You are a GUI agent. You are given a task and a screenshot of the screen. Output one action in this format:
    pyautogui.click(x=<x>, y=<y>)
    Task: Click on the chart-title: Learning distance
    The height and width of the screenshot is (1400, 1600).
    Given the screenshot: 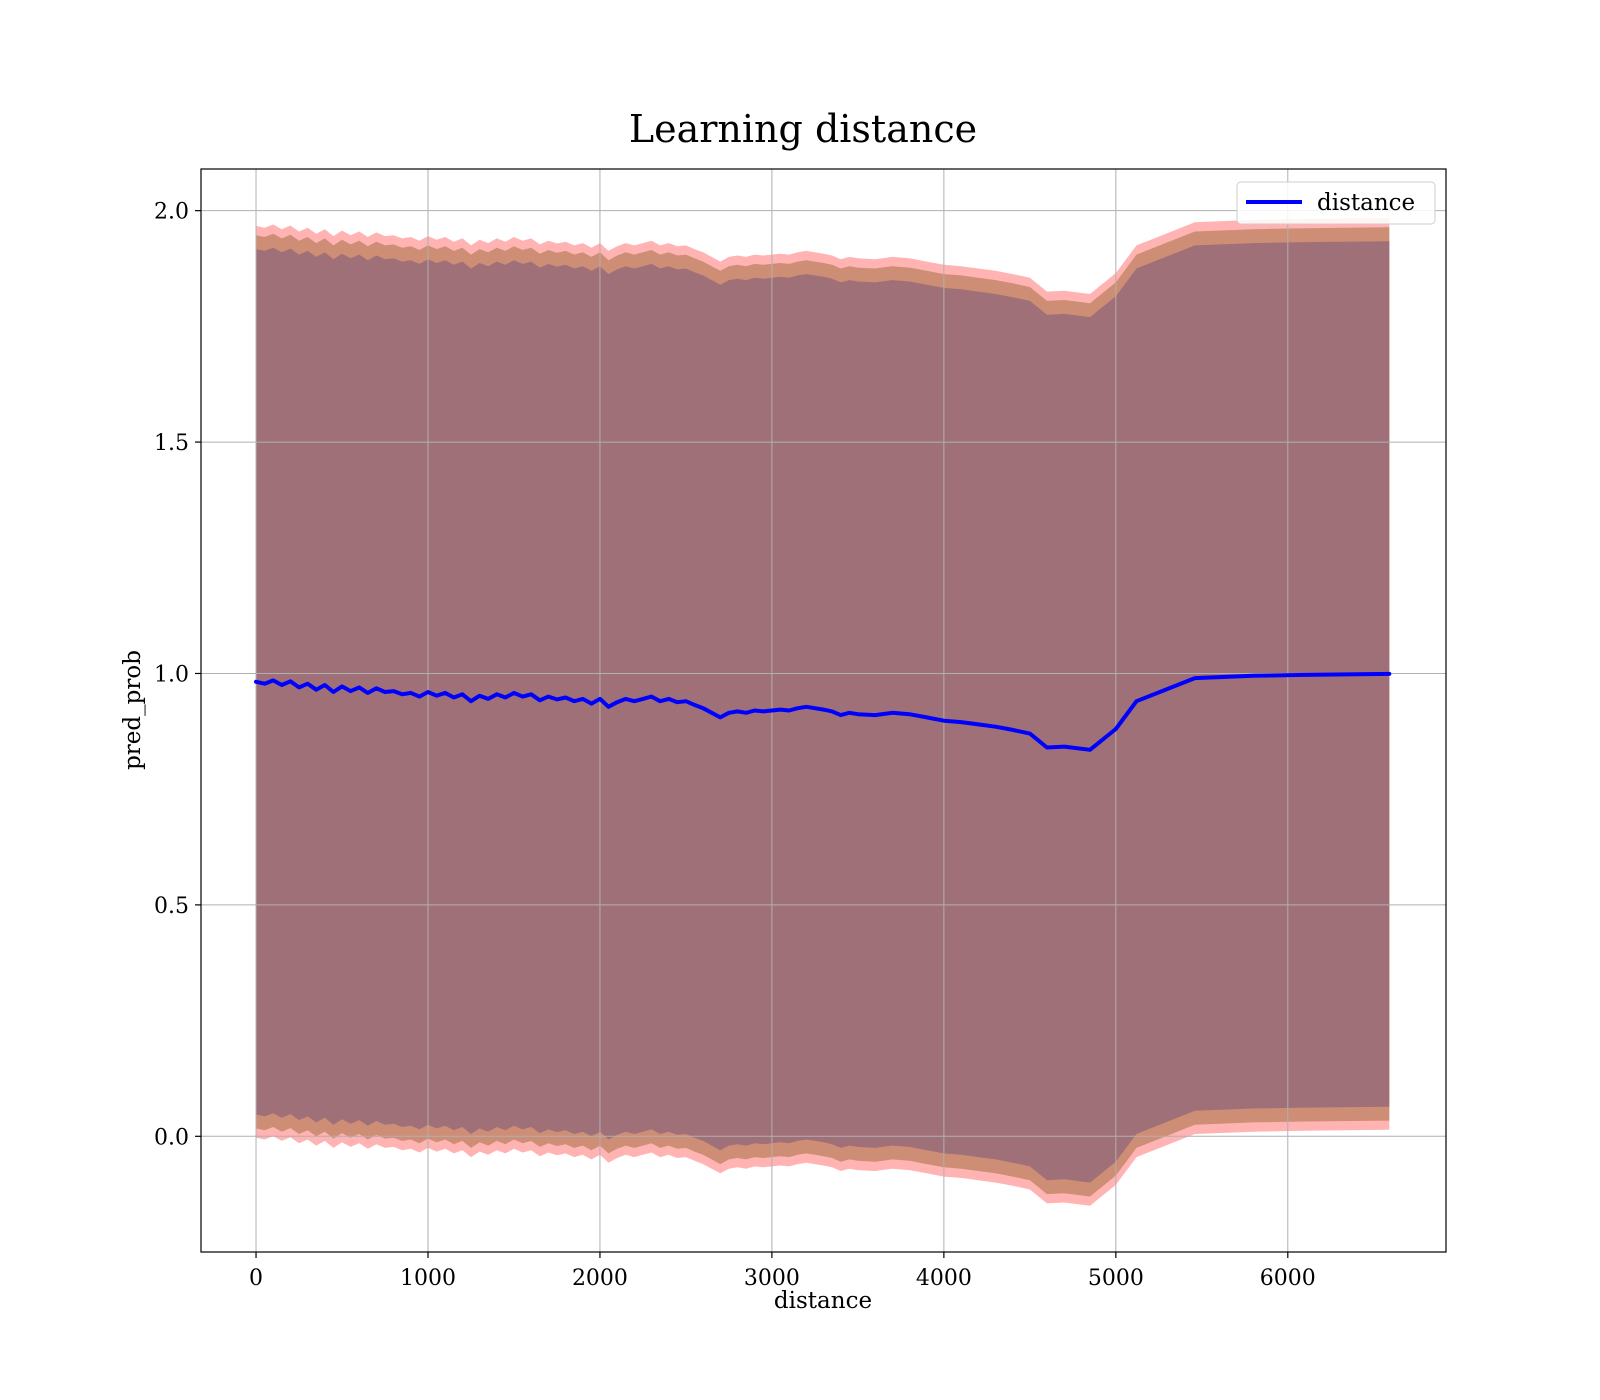 What is the action you would take?
    pyautogui.click(x=803, y=129)
    